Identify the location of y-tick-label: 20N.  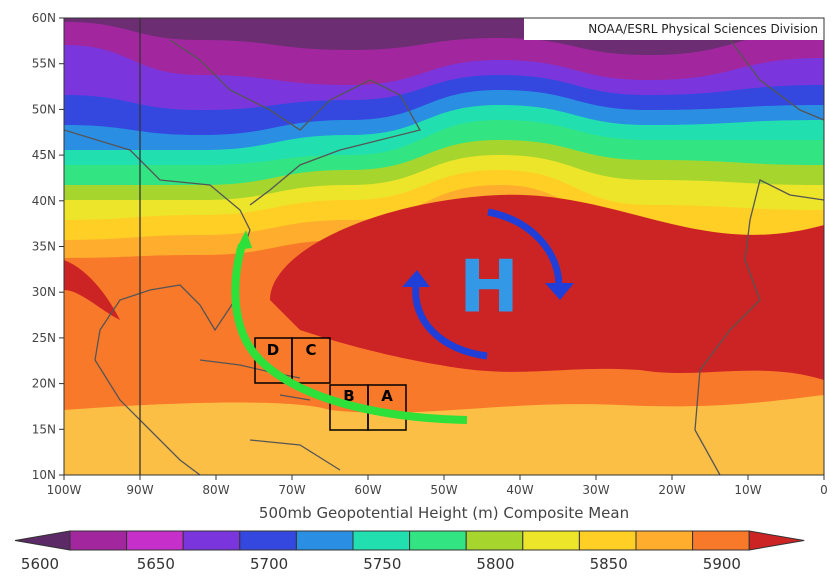
(44, 384).